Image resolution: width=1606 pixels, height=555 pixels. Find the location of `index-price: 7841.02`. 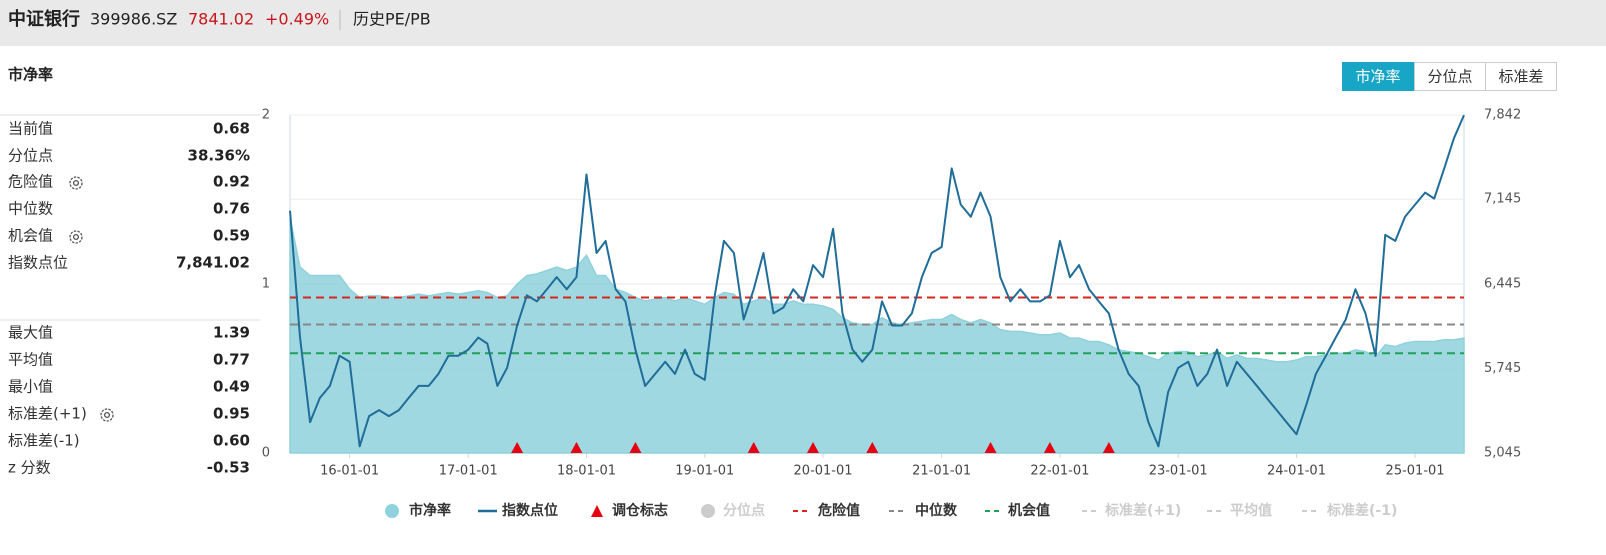

index-price: 7841.02 is located at coordinates (221, 19).